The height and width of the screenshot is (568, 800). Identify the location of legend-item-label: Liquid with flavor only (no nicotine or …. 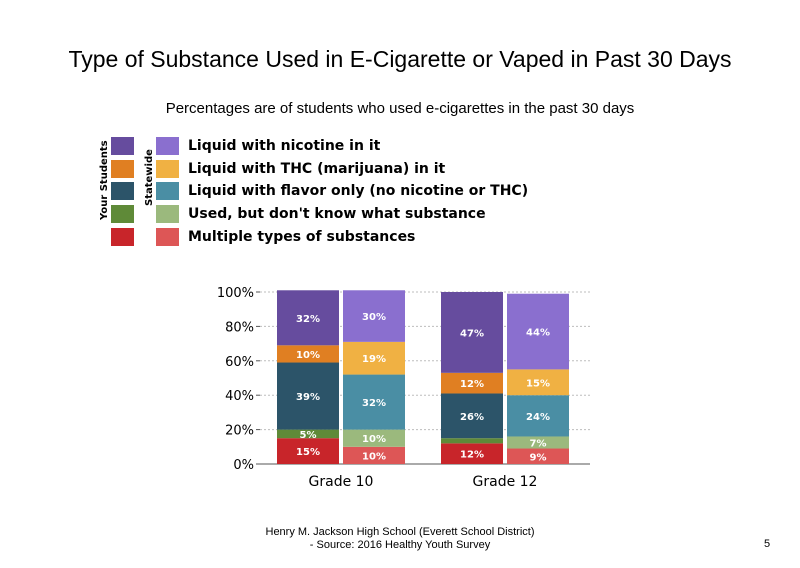
(358, 191).